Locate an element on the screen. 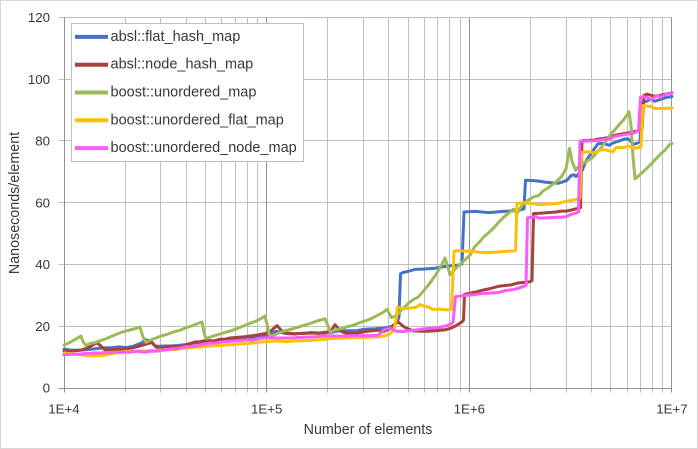 The image size is (698, 449). svg-text: 80 is located at coordinates (42, 141).